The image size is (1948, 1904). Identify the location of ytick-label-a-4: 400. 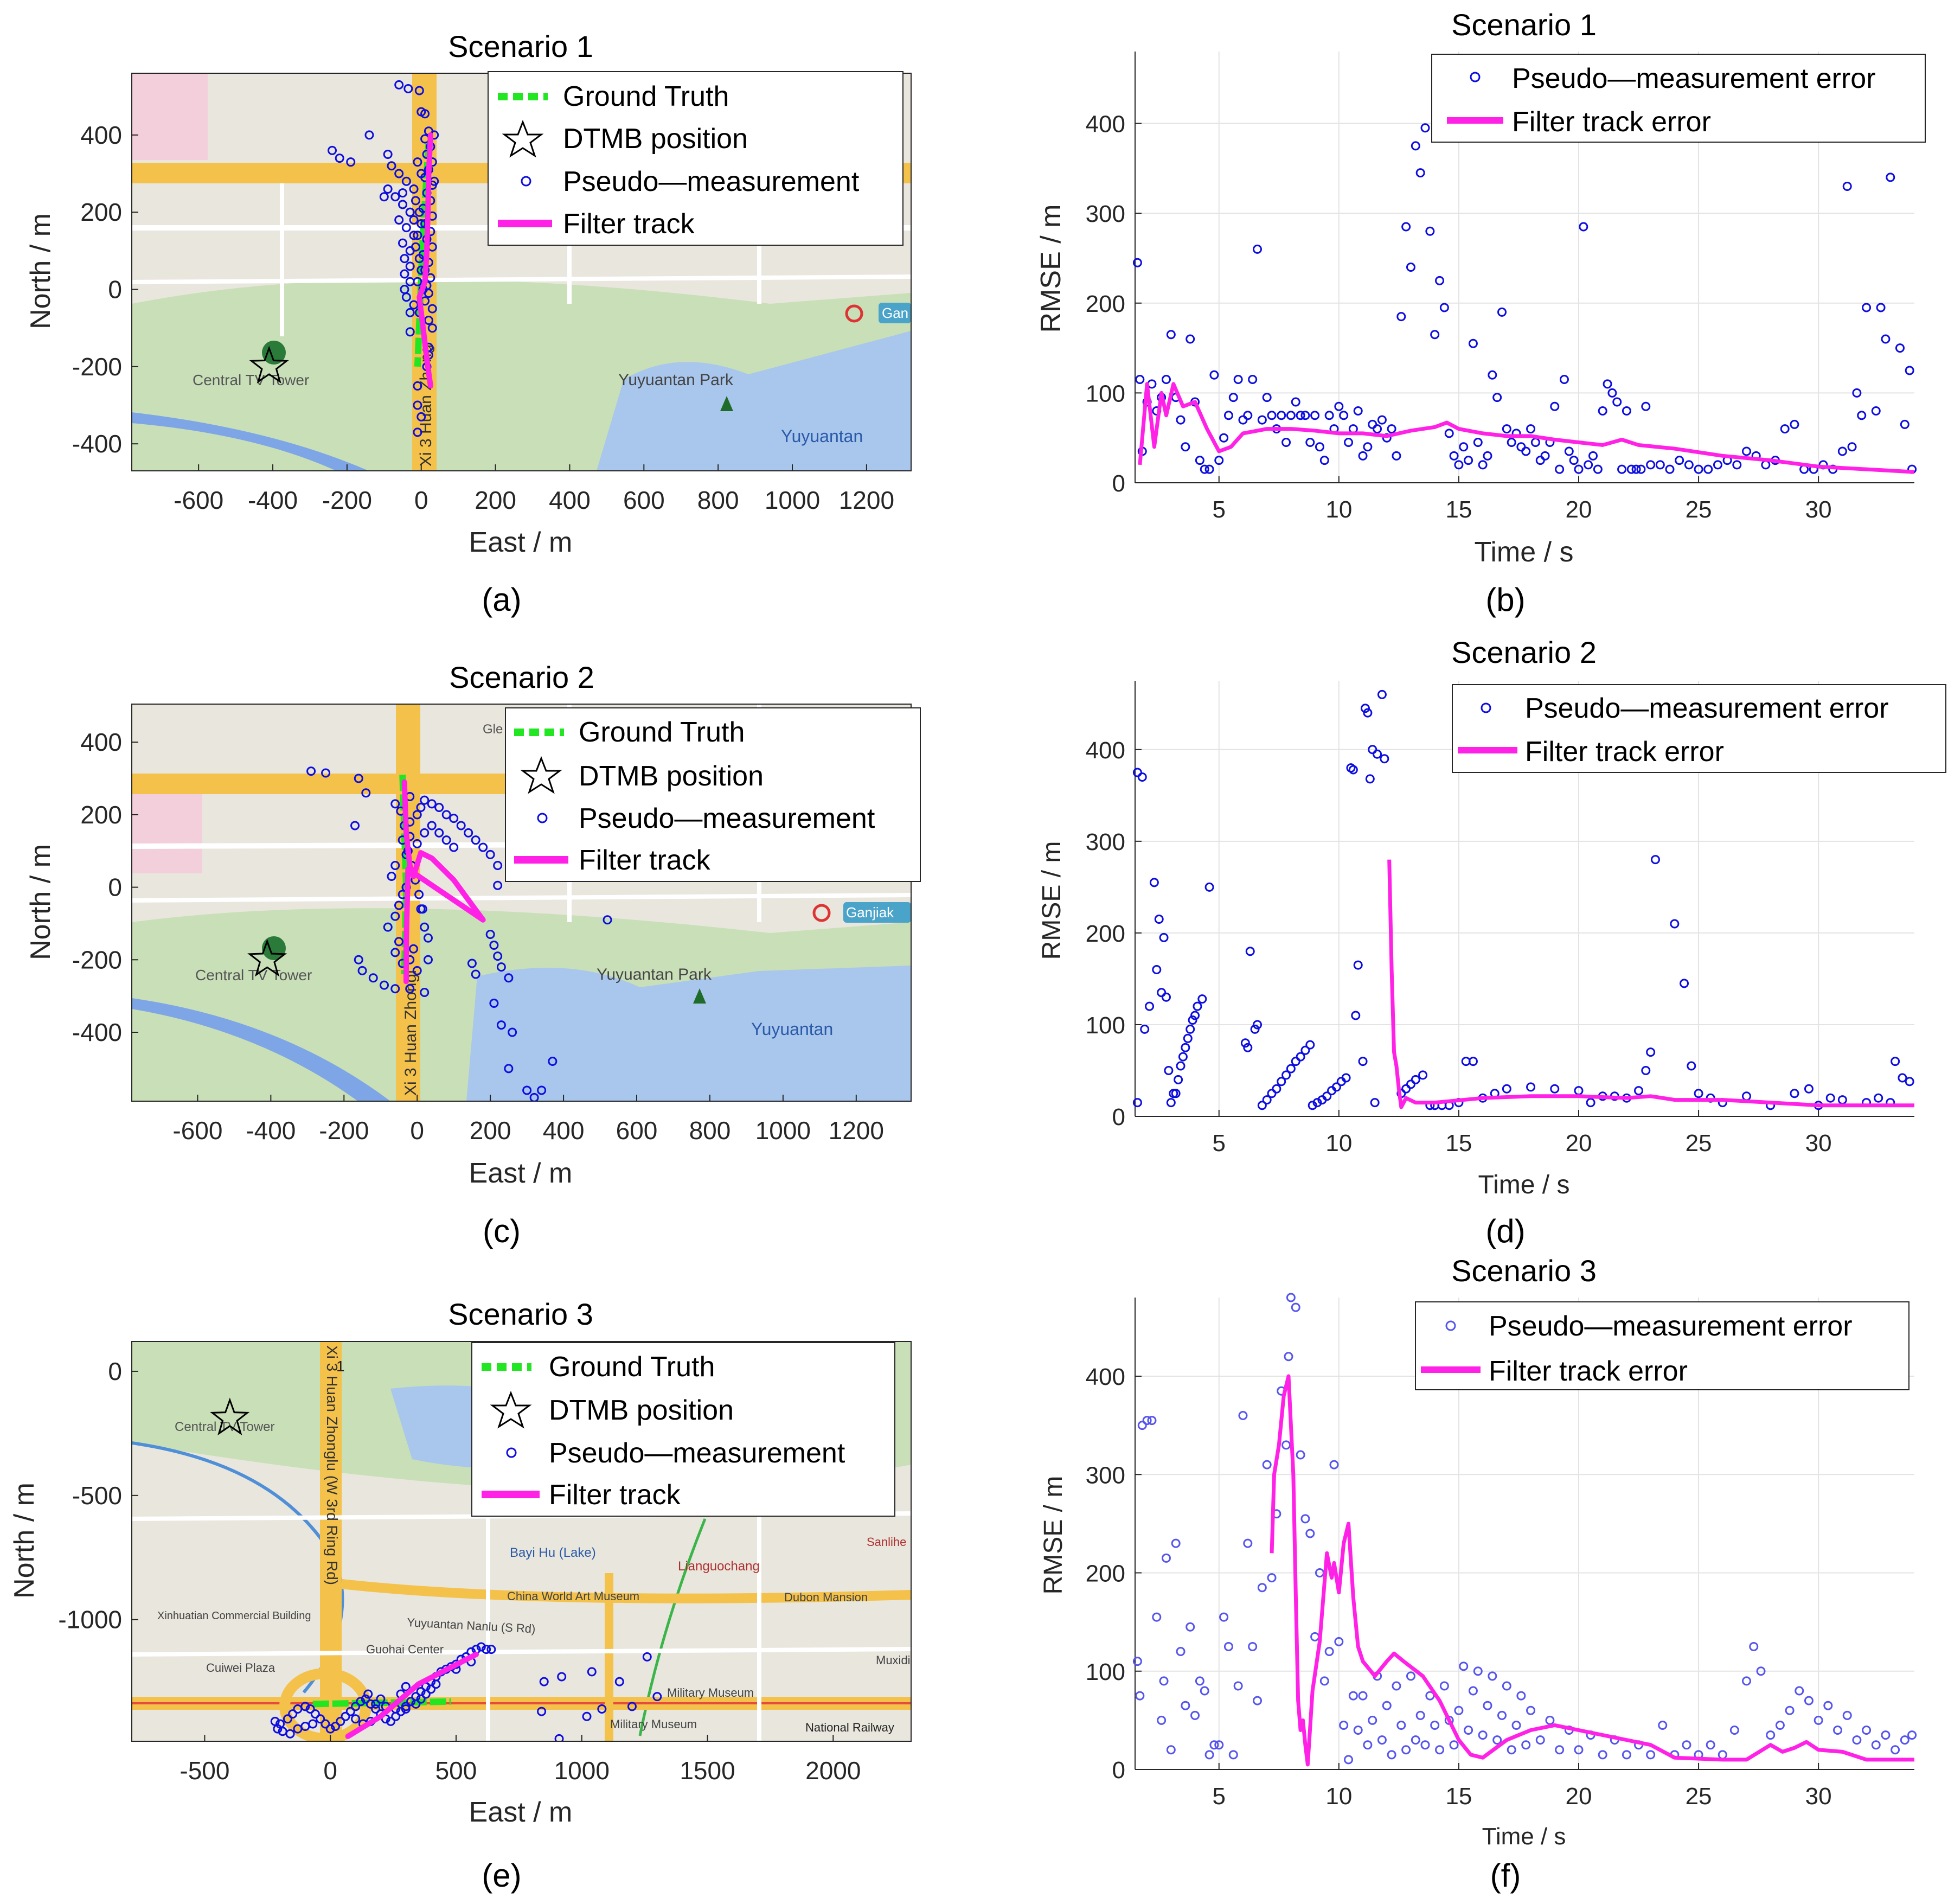
(101, 135).